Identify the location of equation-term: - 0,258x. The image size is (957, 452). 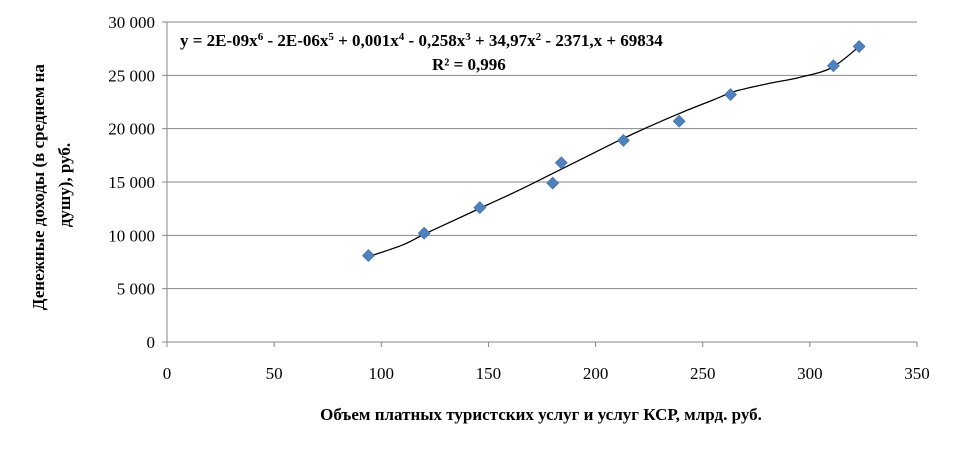
(434, 40).